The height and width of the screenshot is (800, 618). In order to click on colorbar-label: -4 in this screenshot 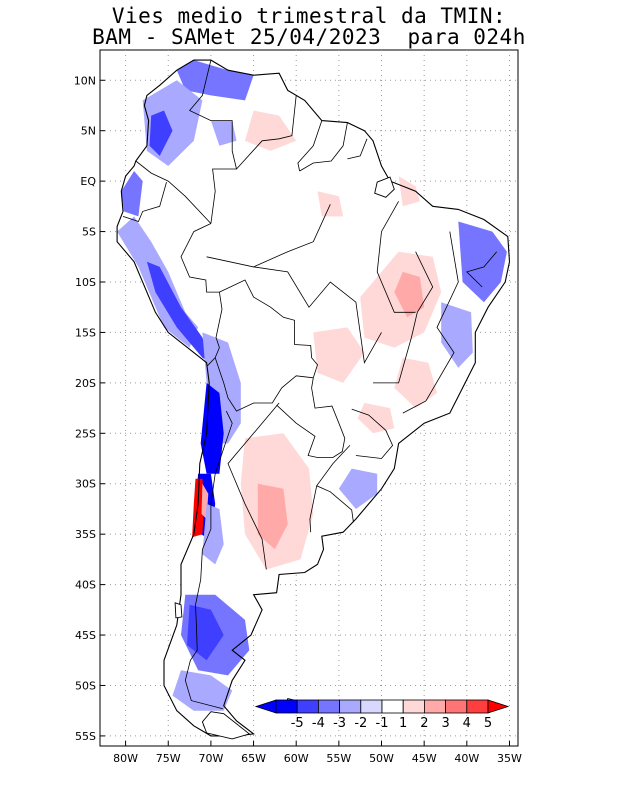, I will do `click(318, 723)`.